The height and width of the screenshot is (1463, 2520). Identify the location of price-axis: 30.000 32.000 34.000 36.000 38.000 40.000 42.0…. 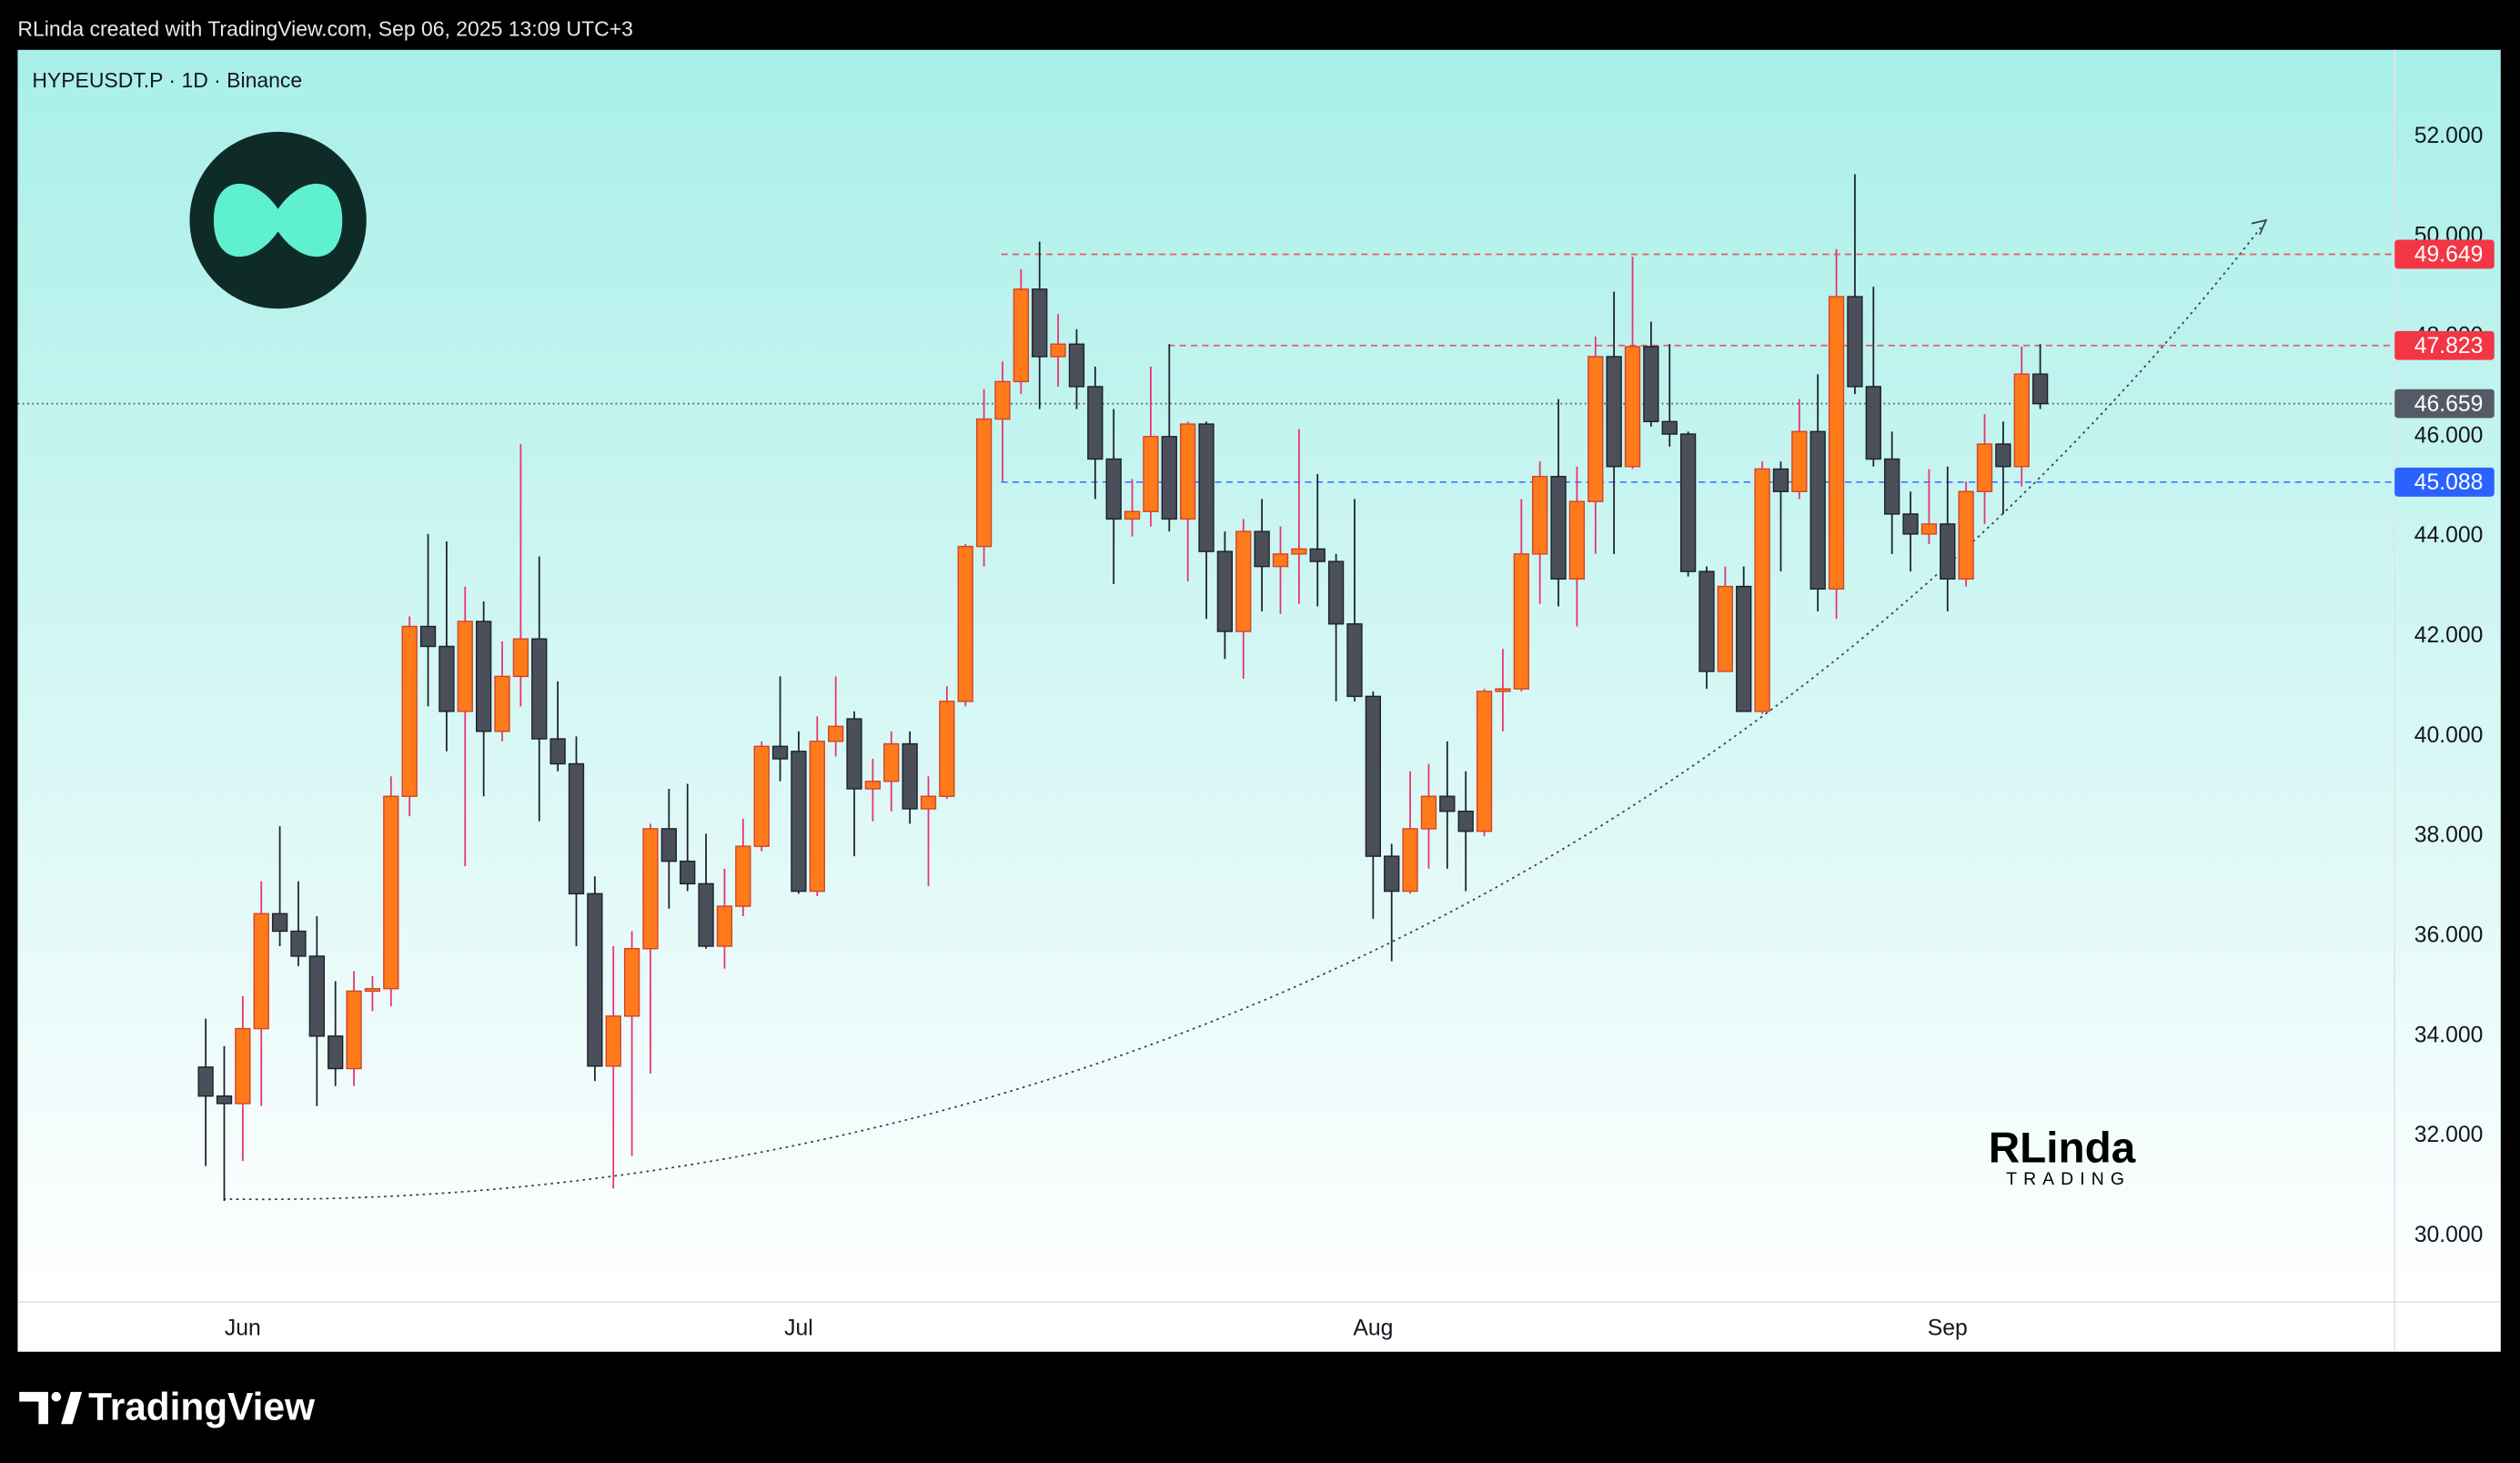
(2445, 685).